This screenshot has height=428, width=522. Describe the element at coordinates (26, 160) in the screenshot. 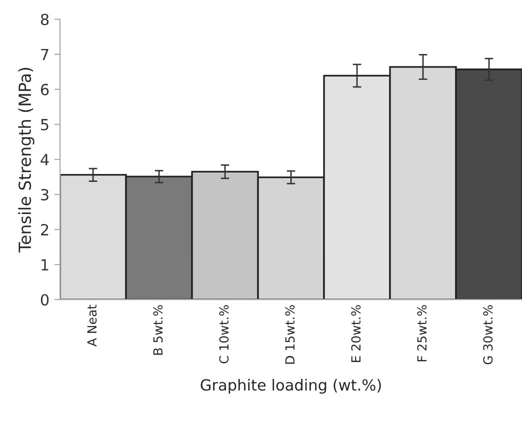

I see `y-axis-title: Tensile Strength (MPa)` at that location.